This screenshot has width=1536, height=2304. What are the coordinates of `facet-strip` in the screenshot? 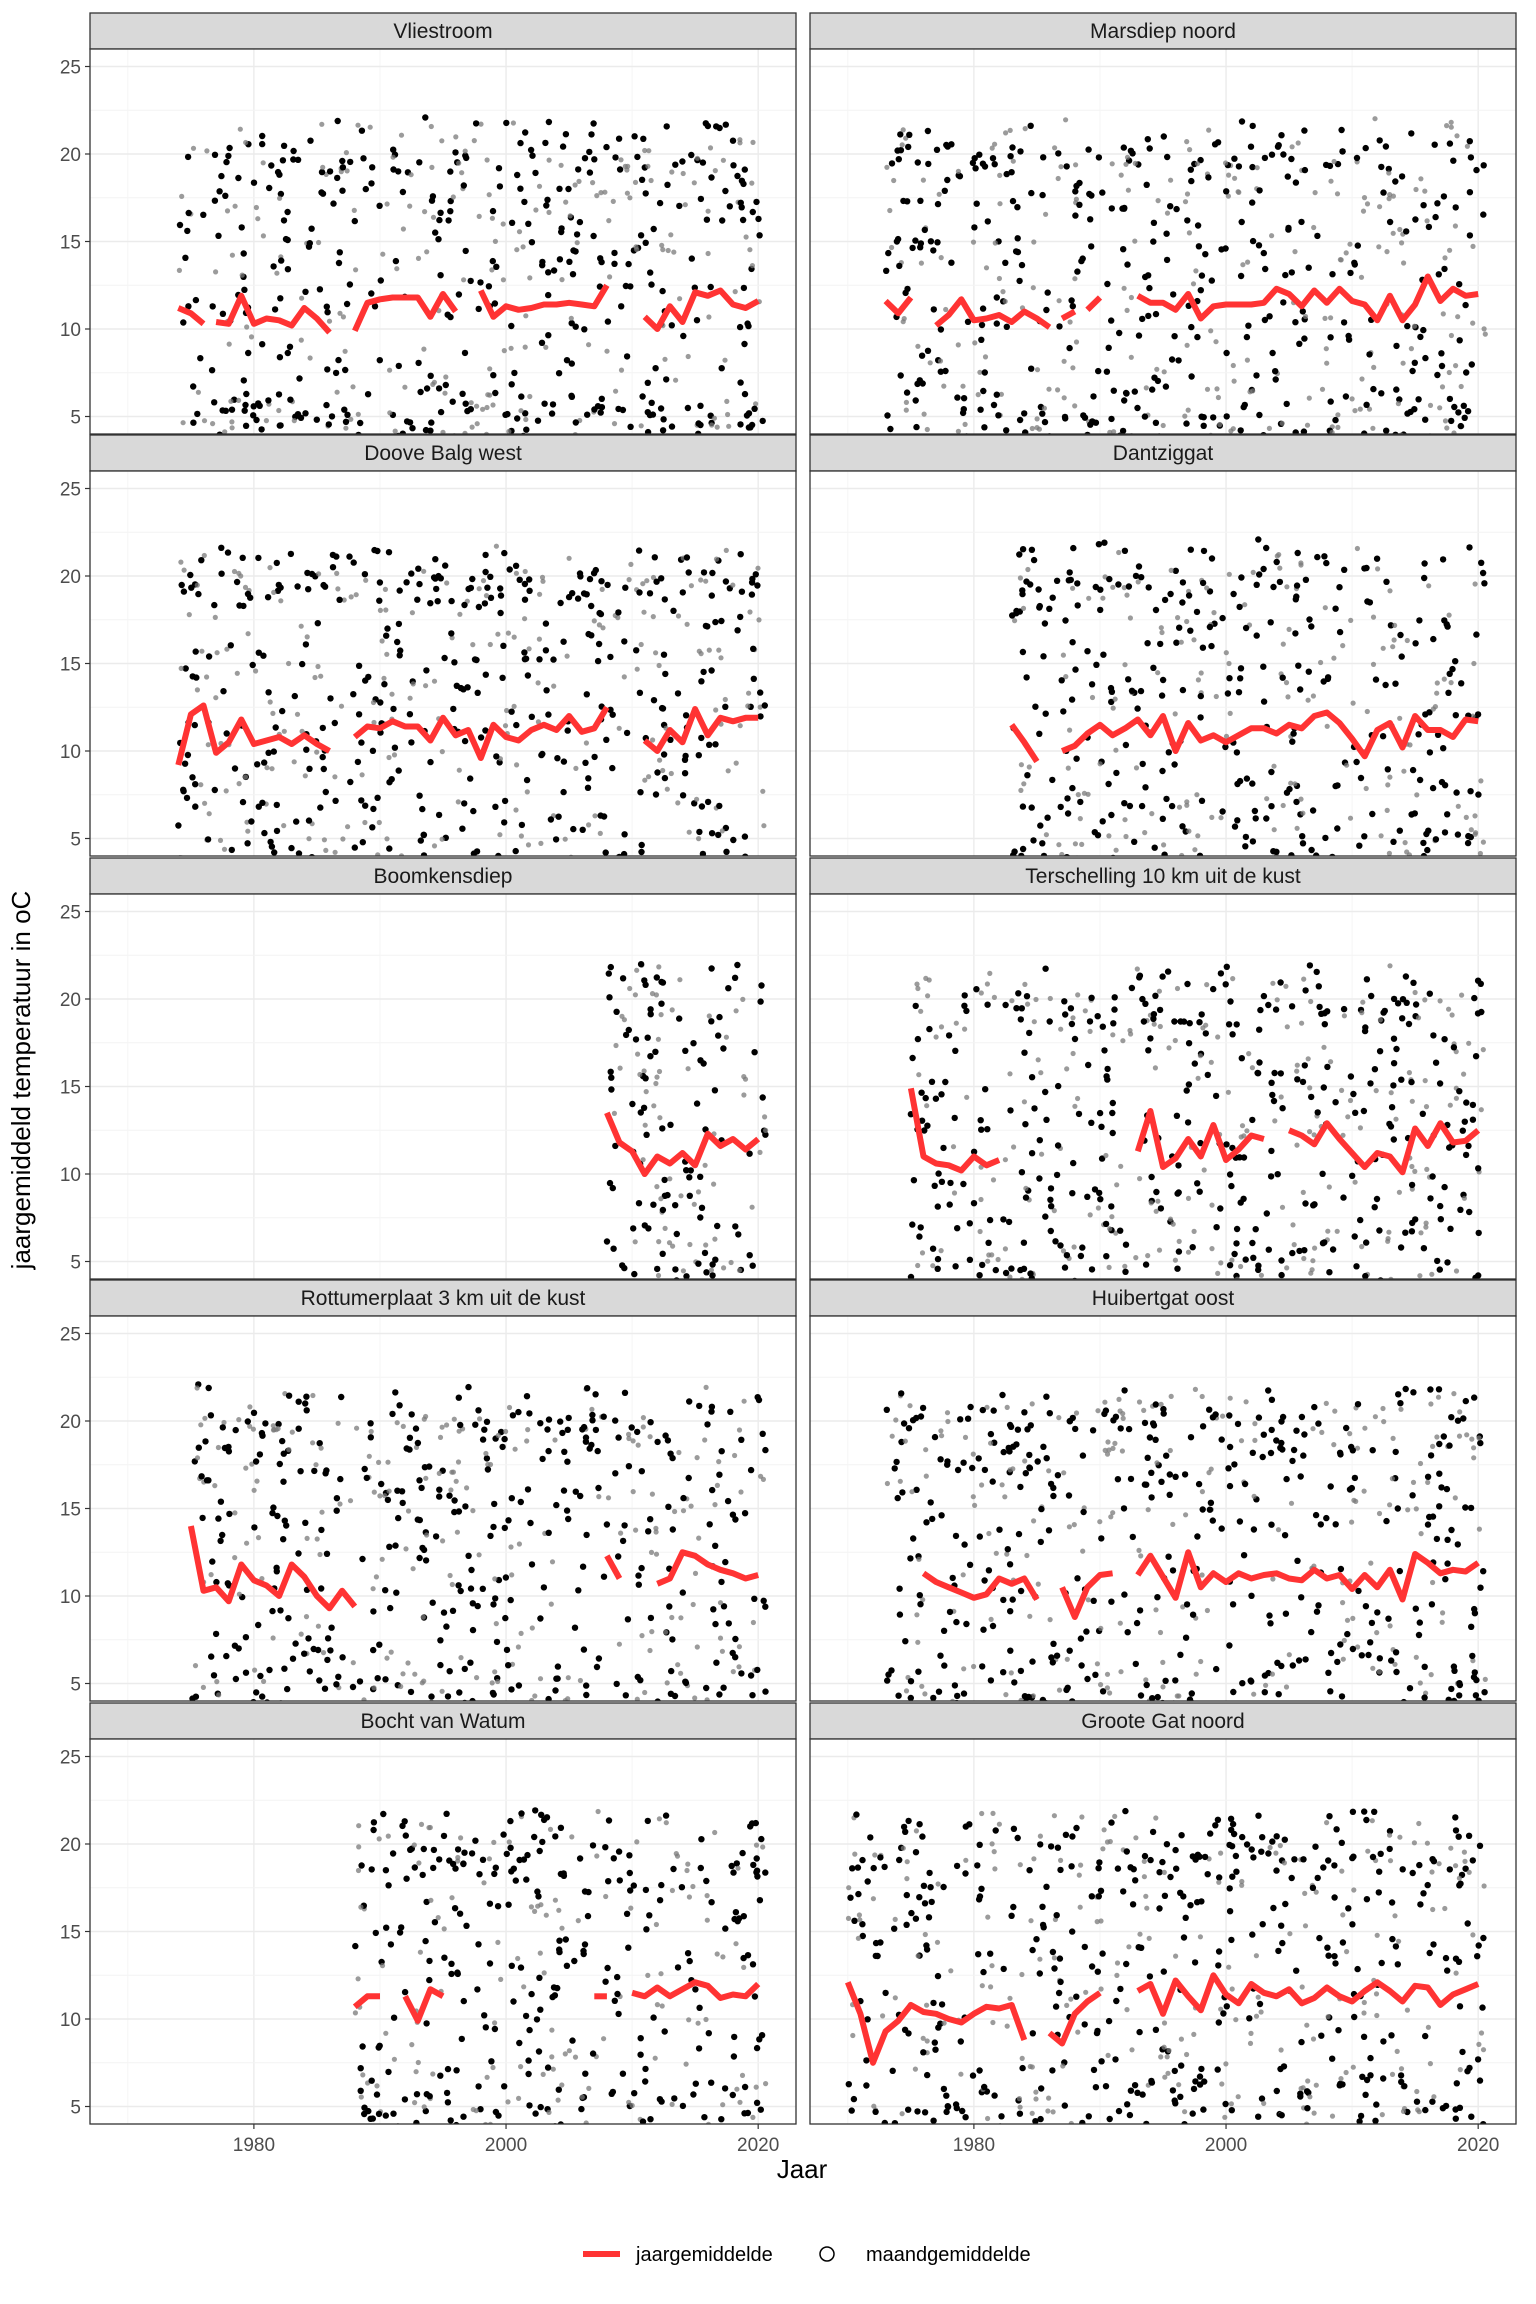 It's located at (1163, 453).